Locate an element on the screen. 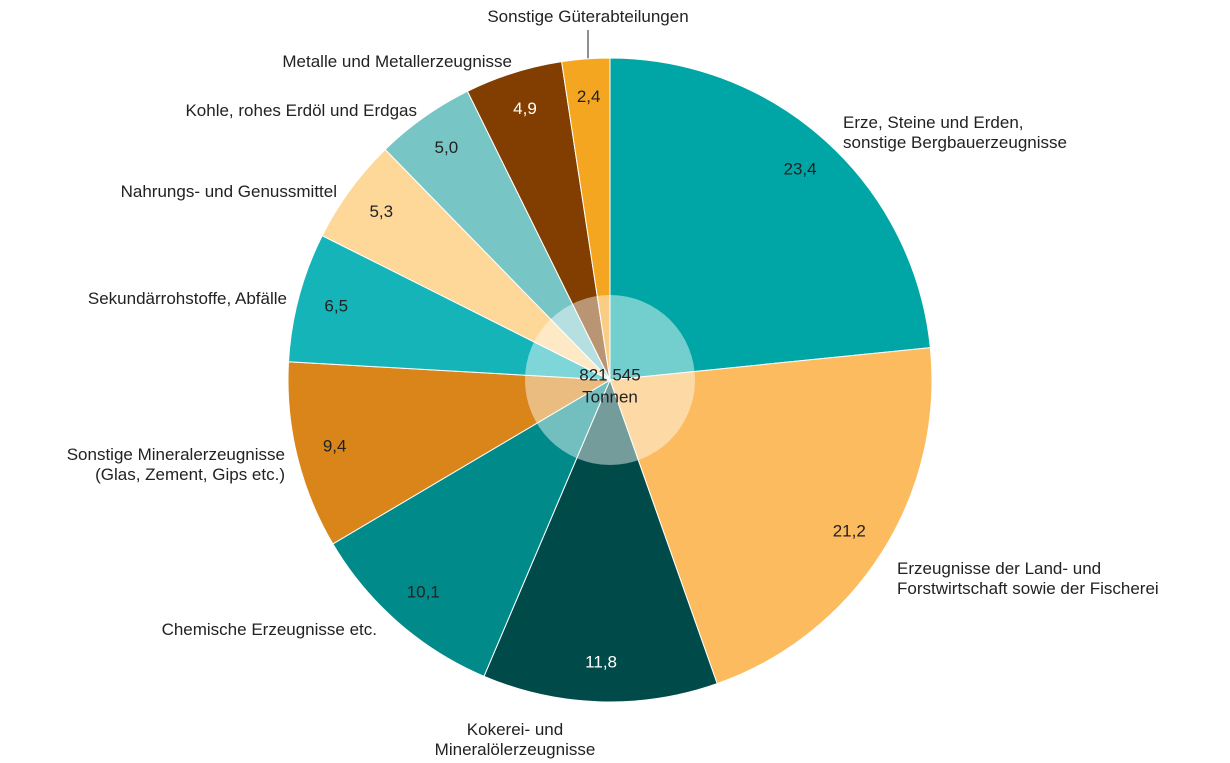 Image resolution: width=1230 pixels, height=763 pixels. category-label: Metalle und Metallerzeugnisse is located at coordinates (397, 61).